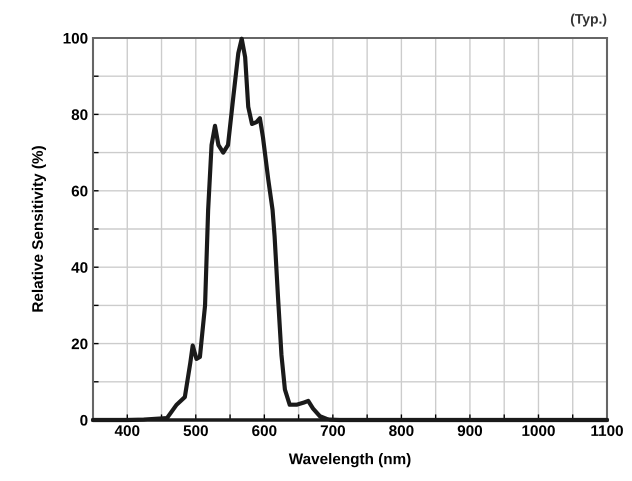  What do you see at coordinates (127, 430) in the screenshot?
I see `x-tick-label: 400` at bounding box center [127, 430].